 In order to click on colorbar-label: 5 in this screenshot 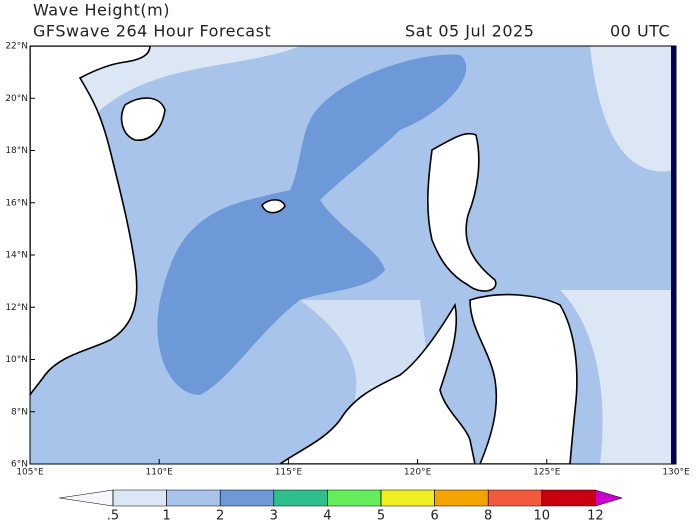, I will do `click(381, 516)`.